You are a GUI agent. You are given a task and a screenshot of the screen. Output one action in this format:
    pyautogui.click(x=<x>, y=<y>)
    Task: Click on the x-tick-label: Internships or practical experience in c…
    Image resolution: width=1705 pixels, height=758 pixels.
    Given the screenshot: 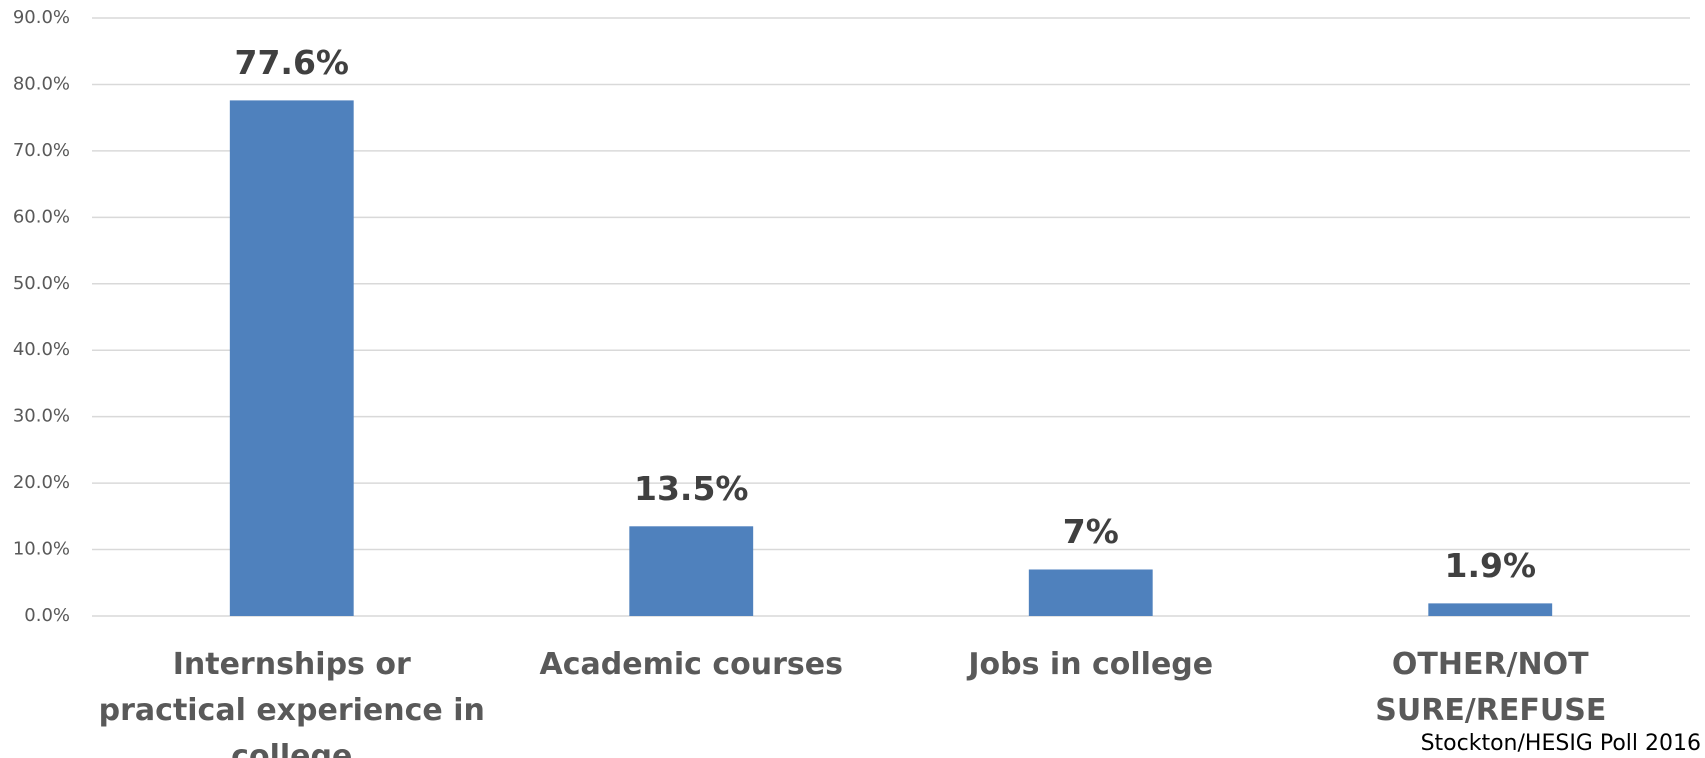 What is the action you would take?
    pyautogui.click(x=291, y=702)
    